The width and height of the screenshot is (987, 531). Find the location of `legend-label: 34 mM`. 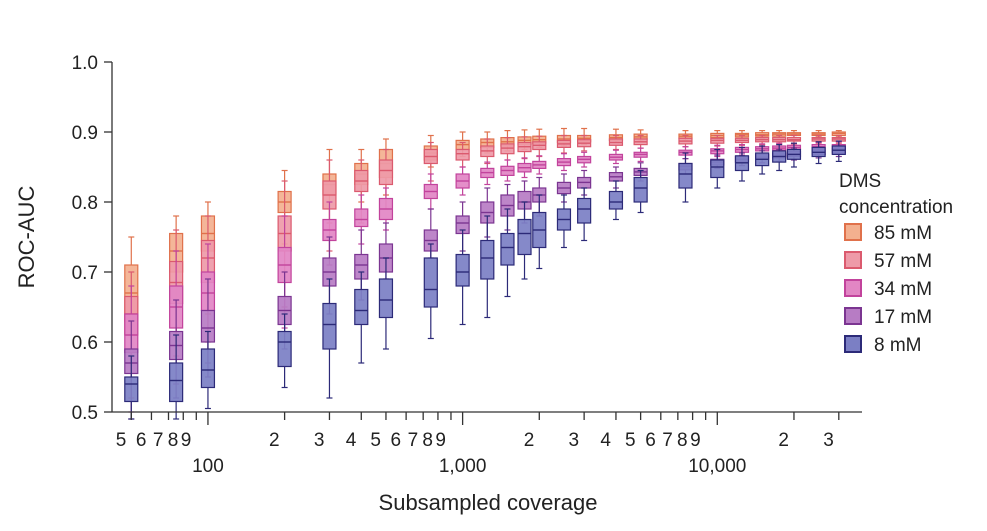

legend-label: 34 mM is located at coordinates (903, 289).